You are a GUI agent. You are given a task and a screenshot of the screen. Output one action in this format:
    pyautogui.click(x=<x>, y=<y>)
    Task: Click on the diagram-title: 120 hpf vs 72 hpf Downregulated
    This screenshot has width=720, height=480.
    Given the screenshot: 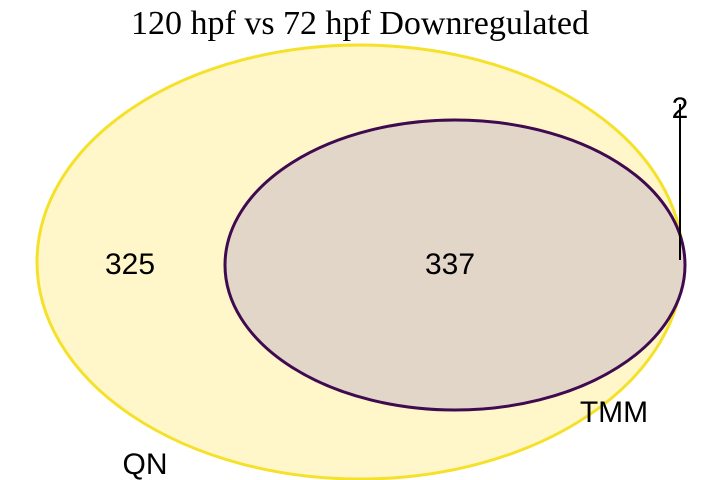 What is the action you would take?
    pyautogui.click(x=360, y=23)
    